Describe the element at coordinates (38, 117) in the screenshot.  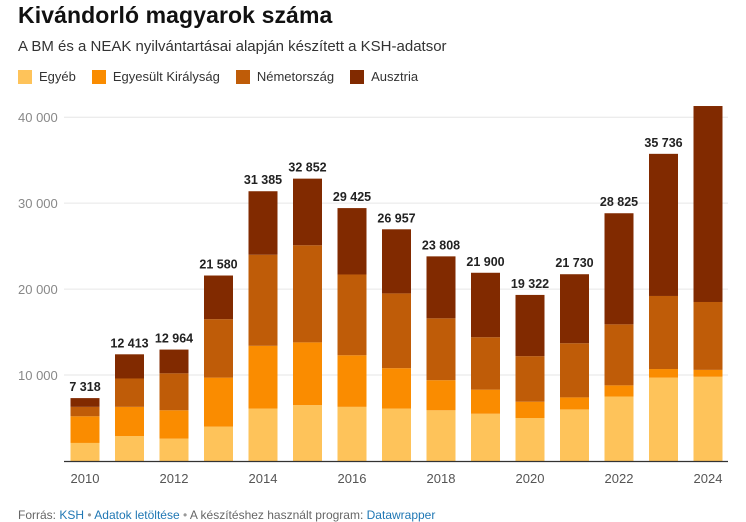
I see `y-tick-label: 40 000` at that location.